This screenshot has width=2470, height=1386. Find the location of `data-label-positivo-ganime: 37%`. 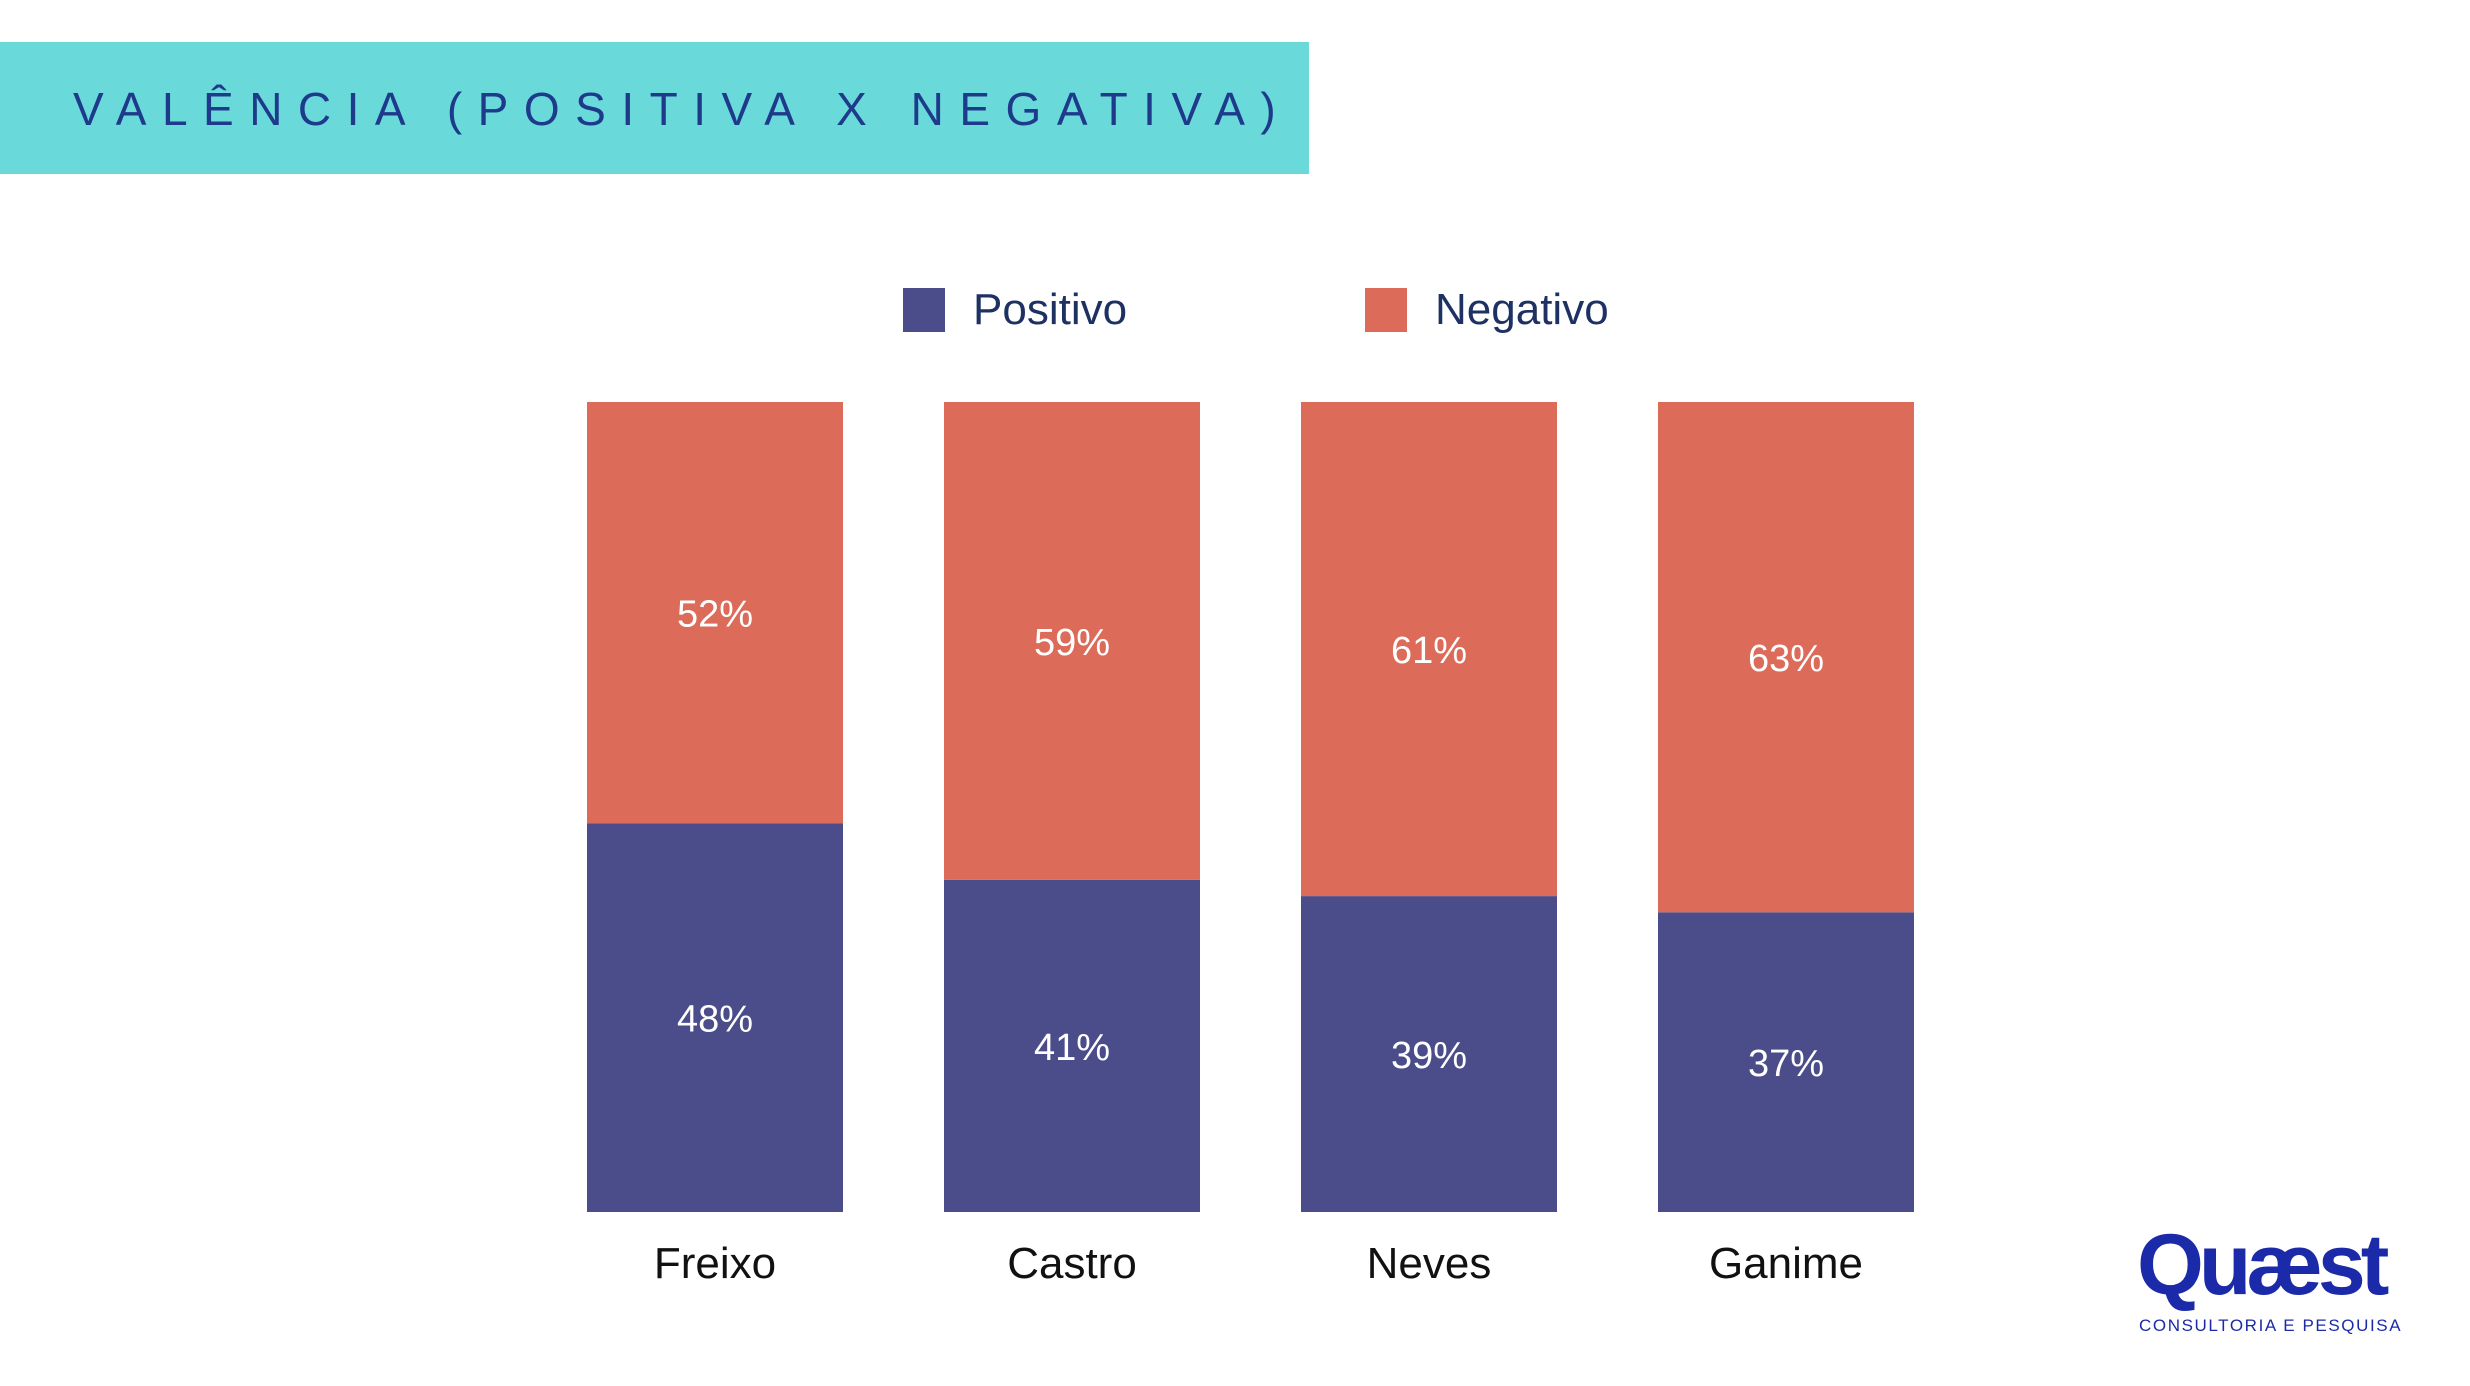

data-label-positivo-ganime: 37% is located at coordinates (1786, 1064).